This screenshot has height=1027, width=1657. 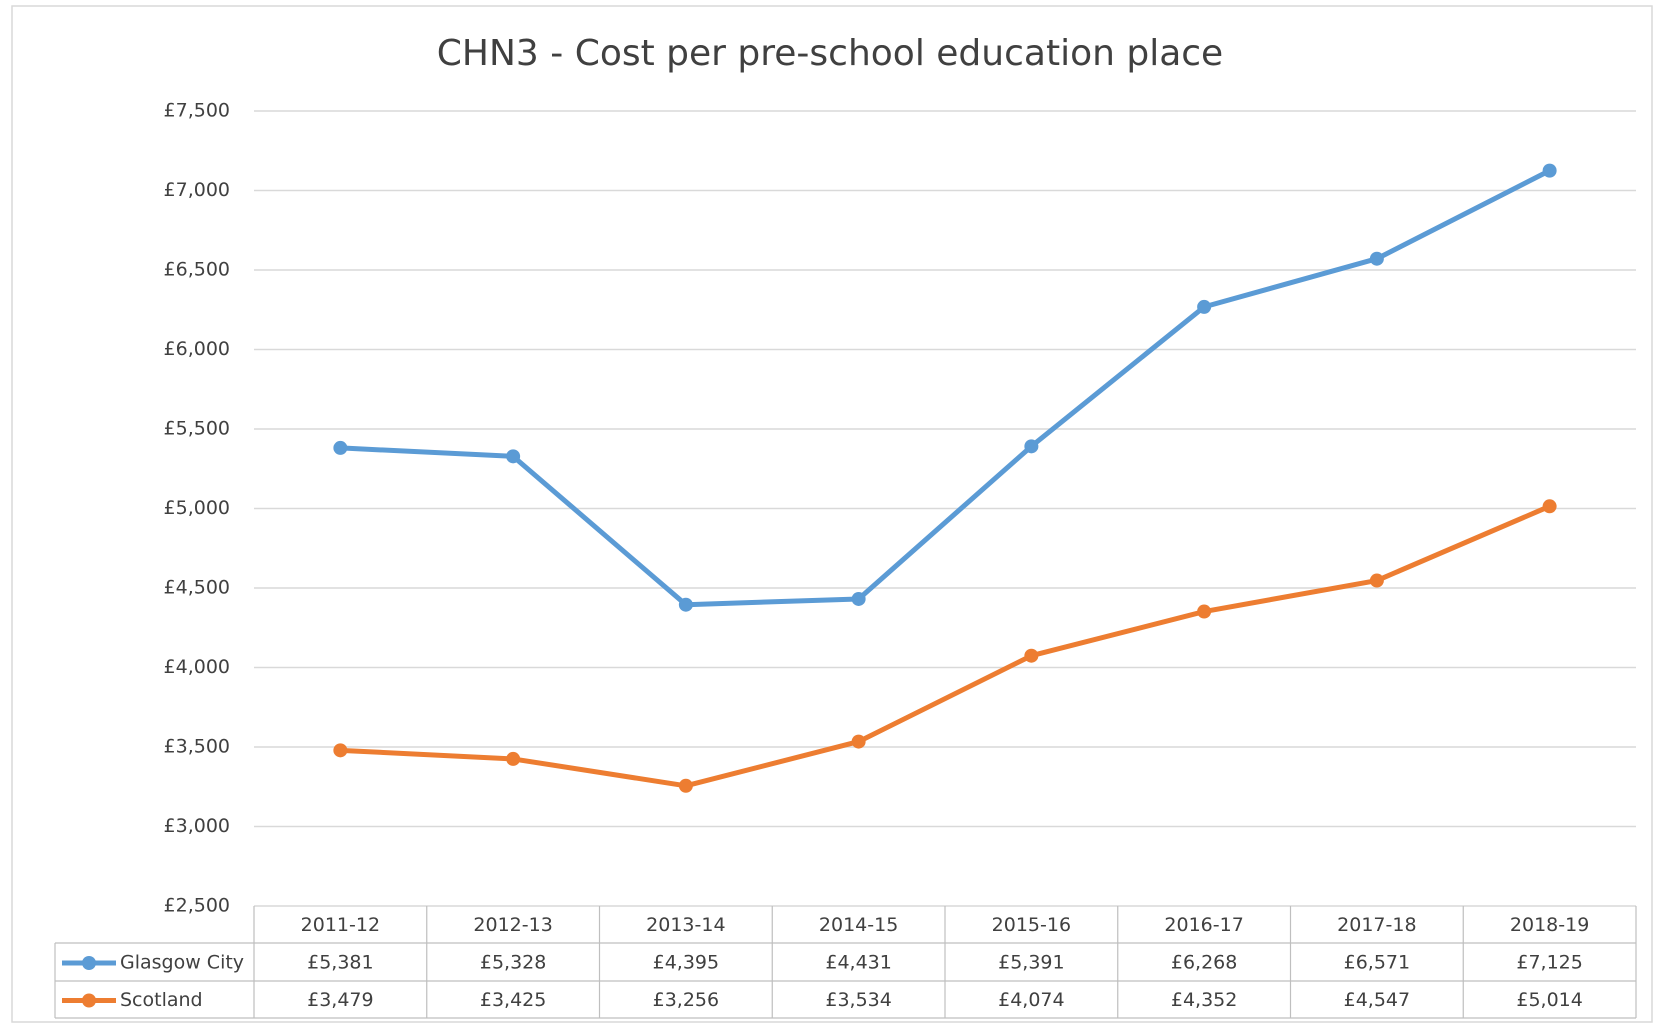 What do you see at coordinates (1377, 1000) in the screenshot?
I see `table-value: £4,547` at bounding box center [1377, 1000].